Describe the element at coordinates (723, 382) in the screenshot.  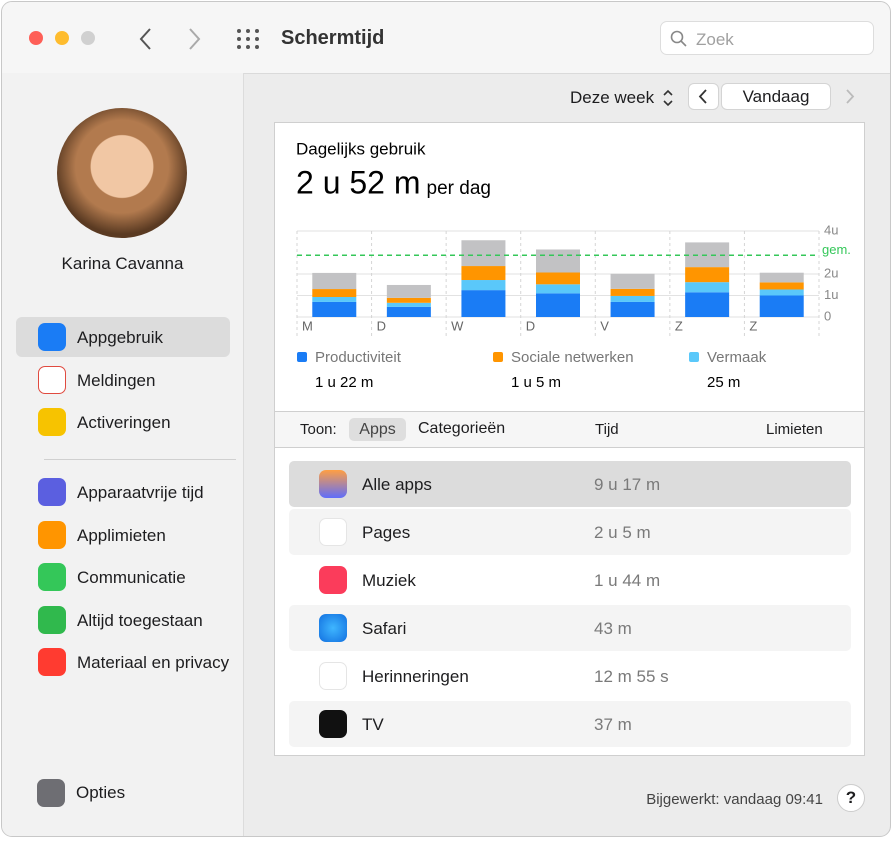
I see `legend-total: 25 m` at that location.